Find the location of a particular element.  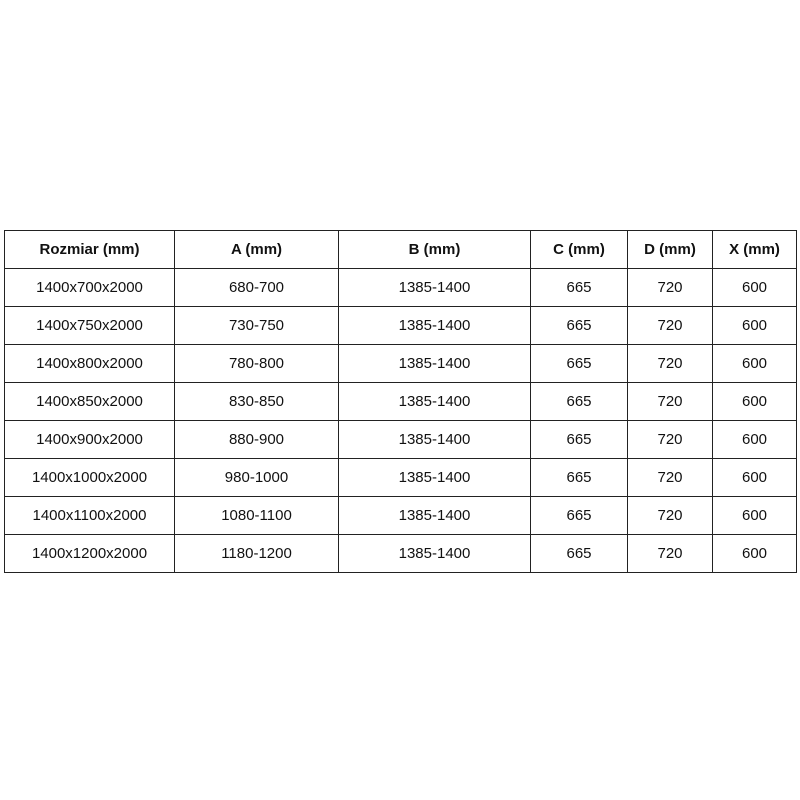

table-cell: 1400x900x2000 is located at coordinates (89, 439).